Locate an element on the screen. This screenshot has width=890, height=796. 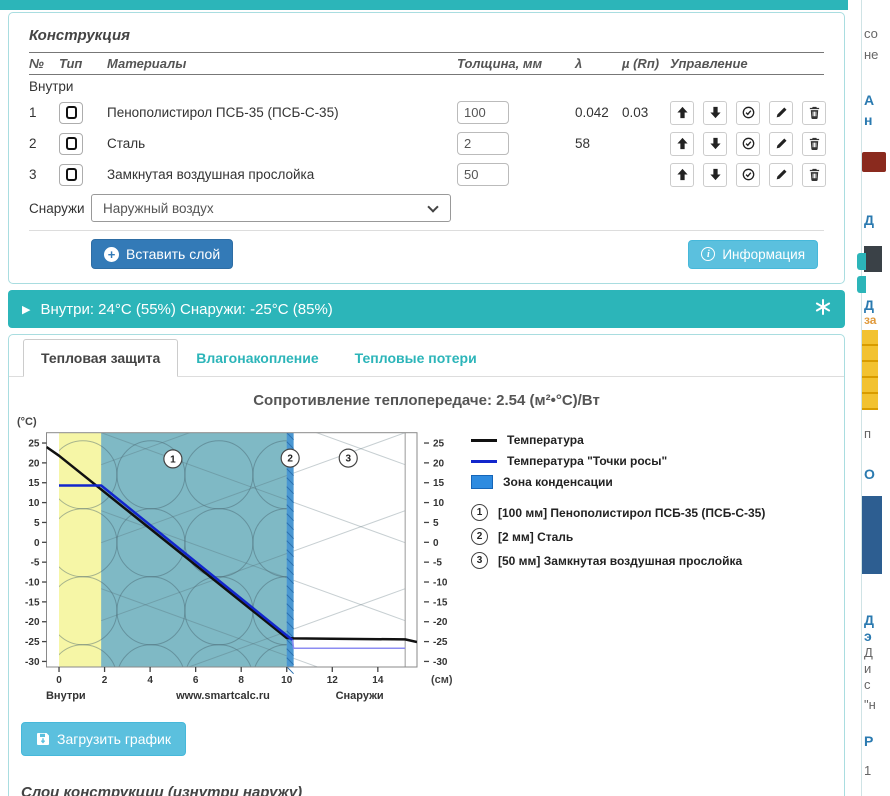
layer-number: 1 is located at coordinates (33, 112).